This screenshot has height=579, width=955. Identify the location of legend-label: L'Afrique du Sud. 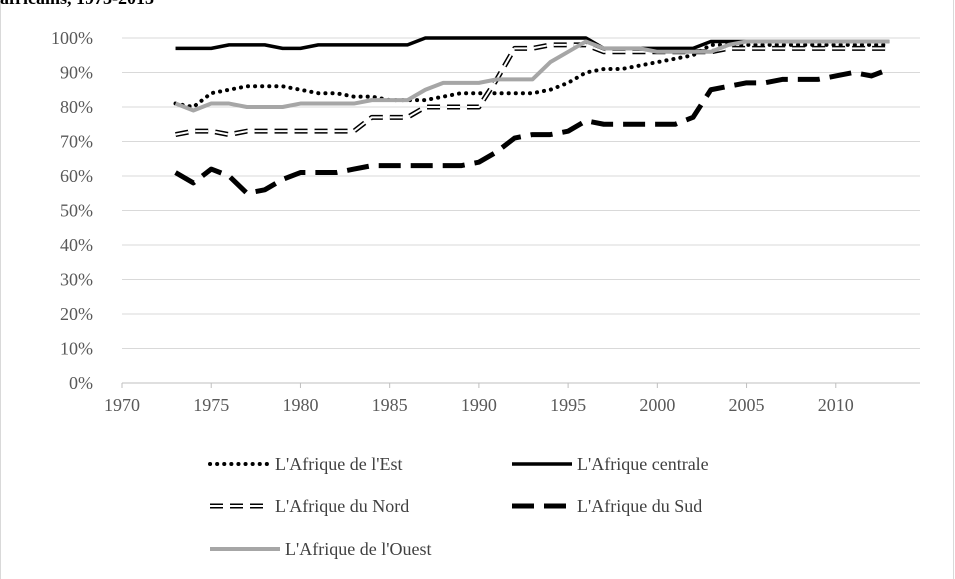
(639, 506).